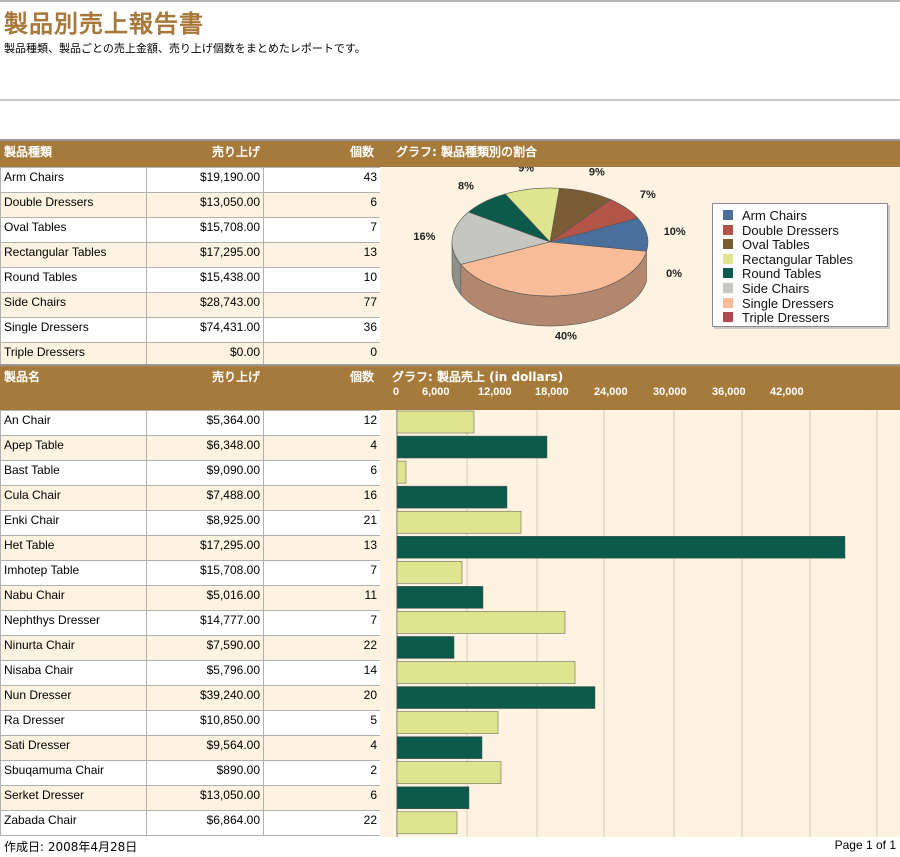 The image size is (900, 857). Describe the element at coordinates (501, 238) in the screenshot. I see `pie-slice` at that location.